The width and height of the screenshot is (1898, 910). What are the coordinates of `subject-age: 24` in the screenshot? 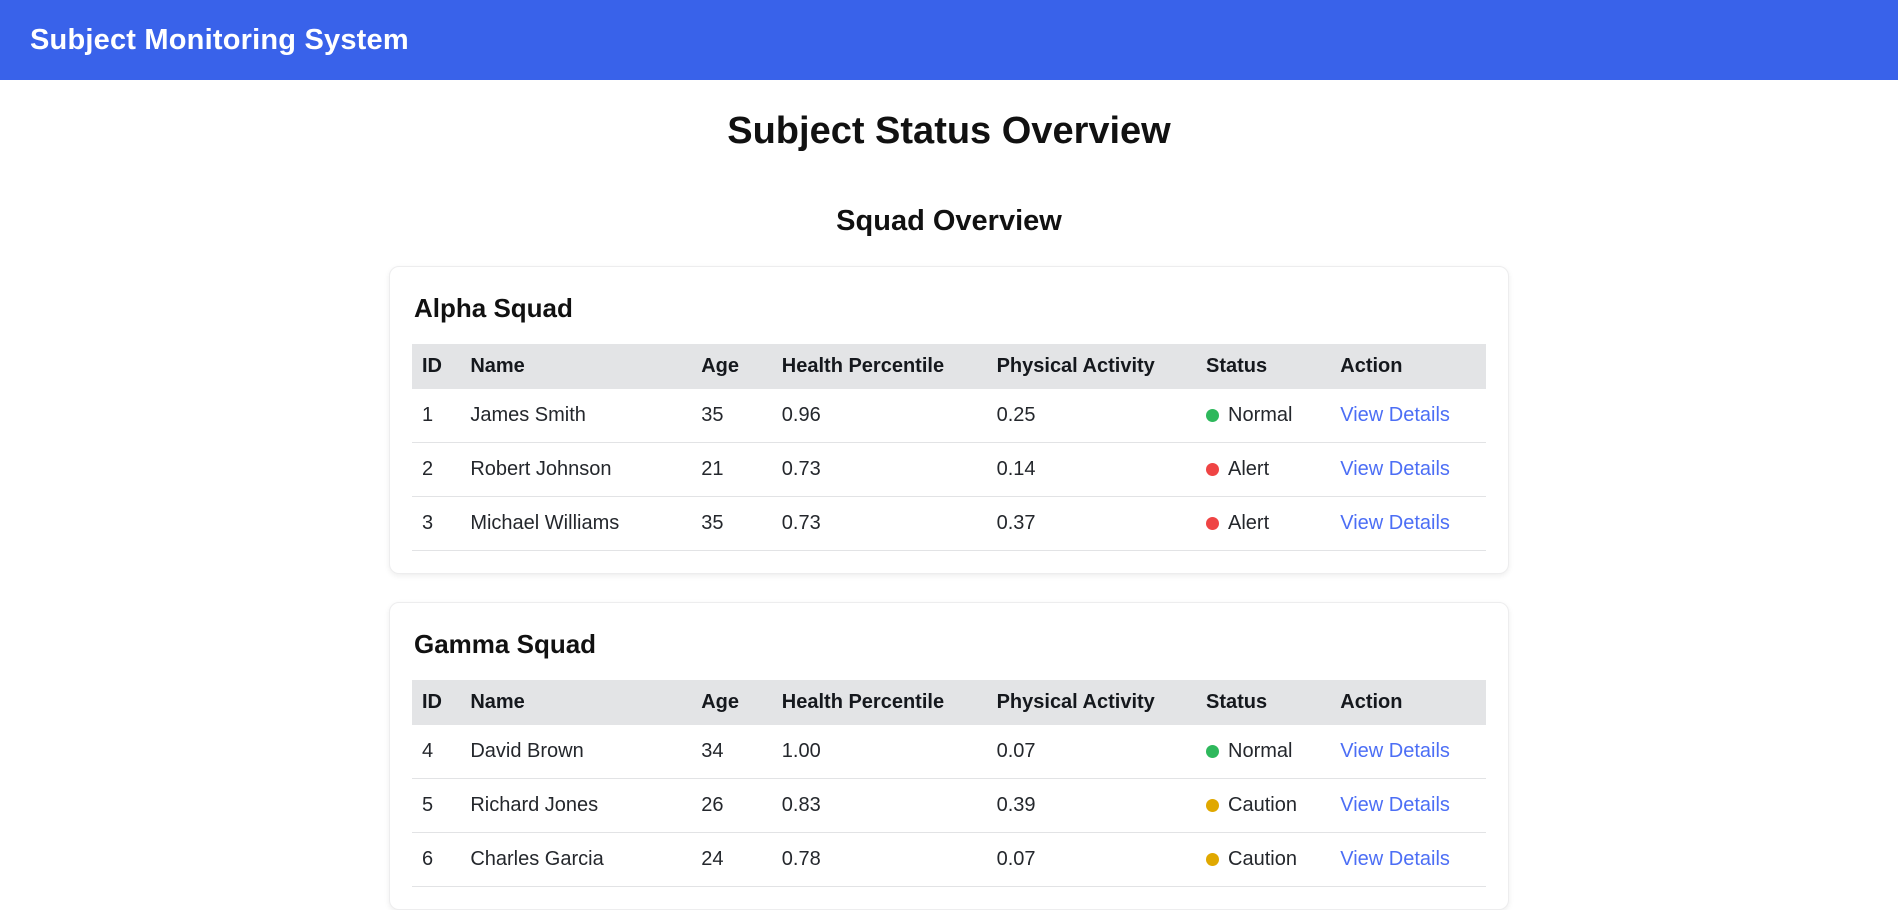 It's located at (731, 859).